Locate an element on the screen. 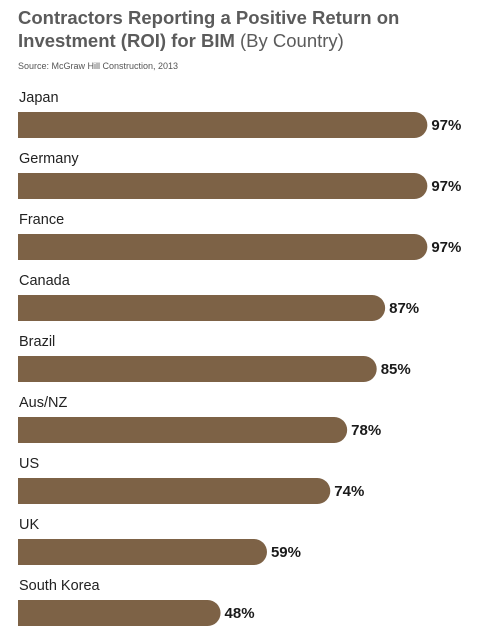 Image resolution: width=500 pixels, height=640 pixels. chart-source: Source: McGraw Hill Construction, 2013 is located at coordinates (98, 66).